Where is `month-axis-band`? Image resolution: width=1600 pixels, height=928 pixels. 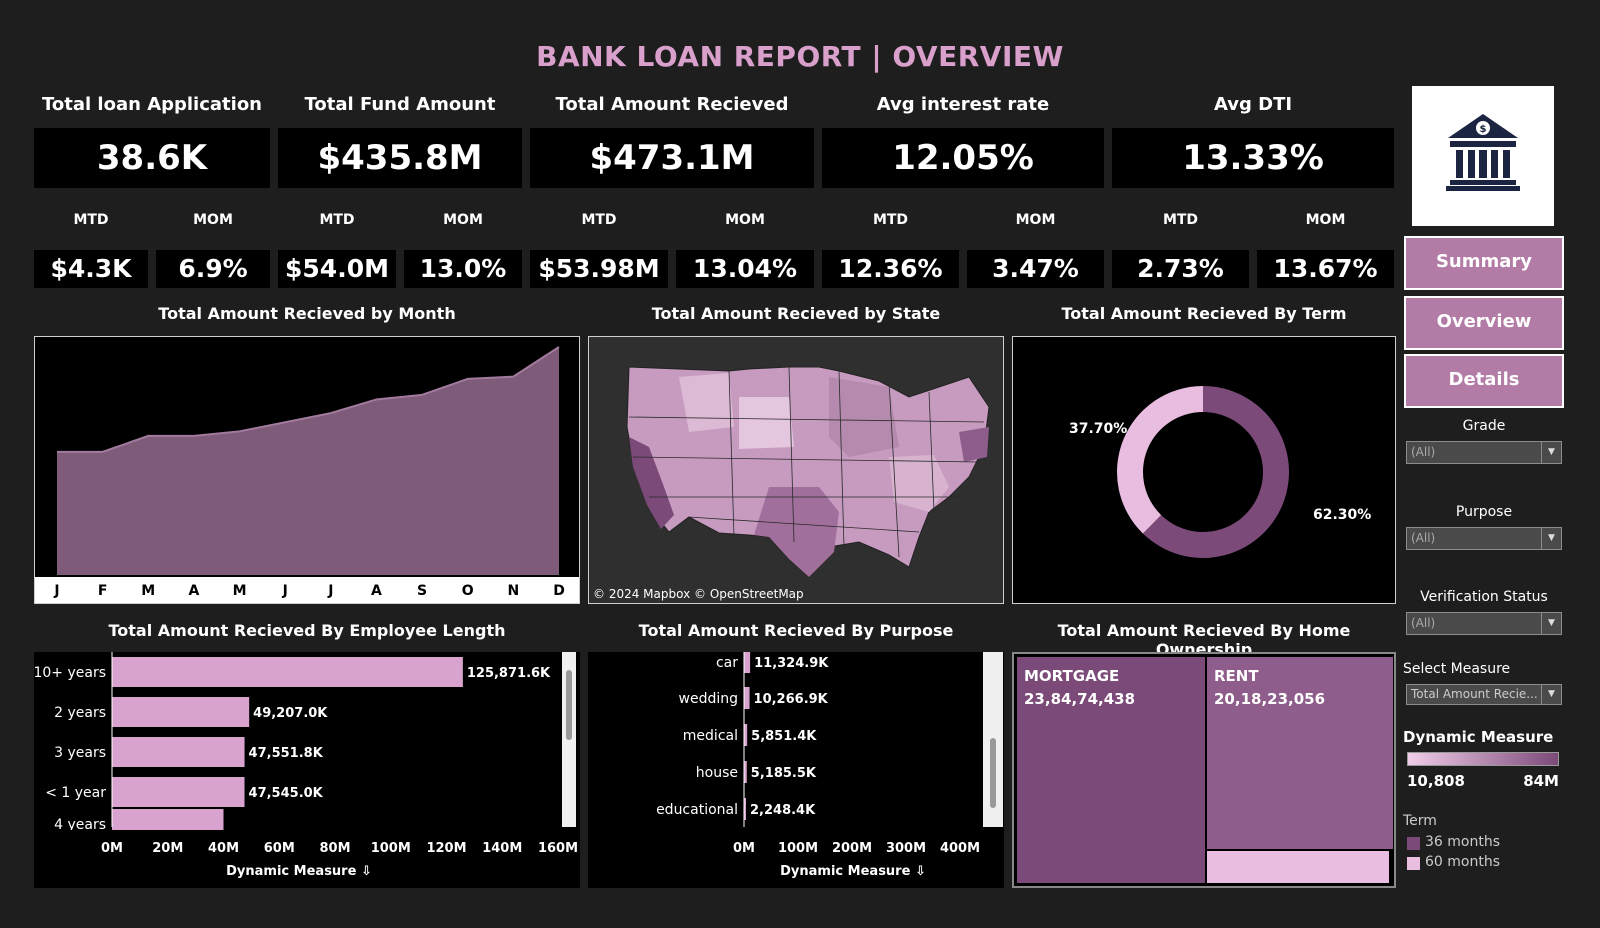
month-axis-band is located at coordinates (307, 590).